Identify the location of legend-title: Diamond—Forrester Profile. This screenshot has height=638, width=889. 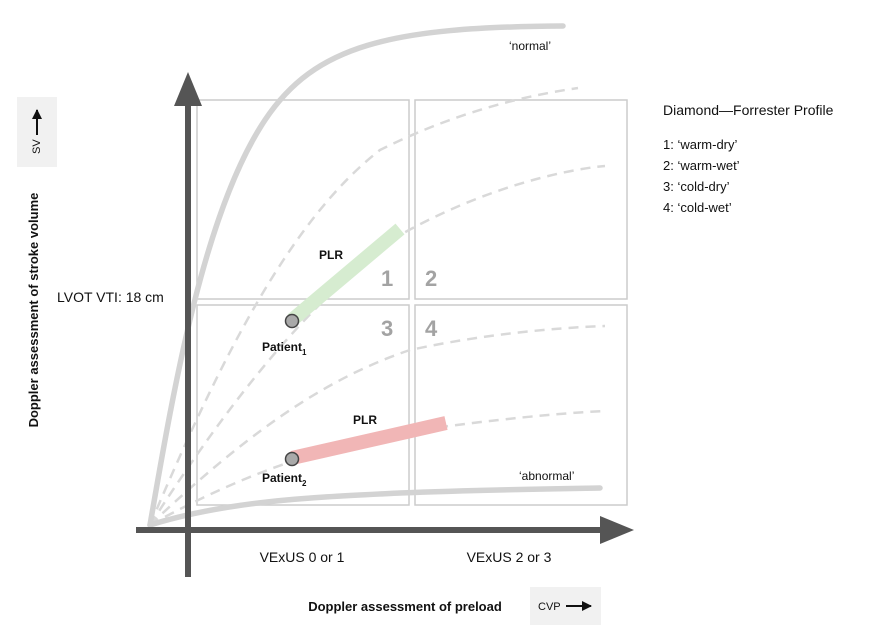
(748, 110).